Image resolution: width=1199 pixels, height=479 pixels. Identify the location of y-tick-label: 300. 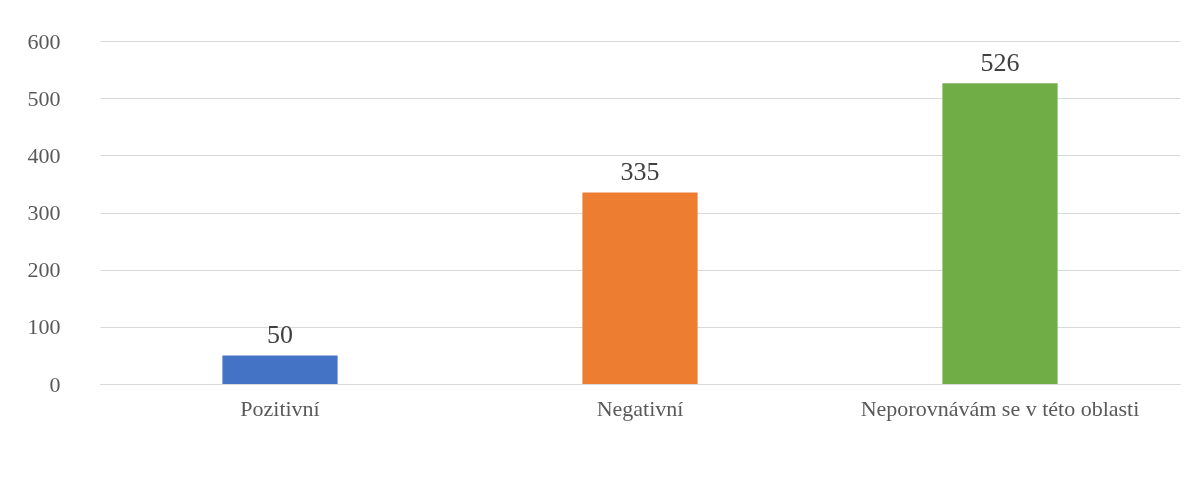
(44, 212).